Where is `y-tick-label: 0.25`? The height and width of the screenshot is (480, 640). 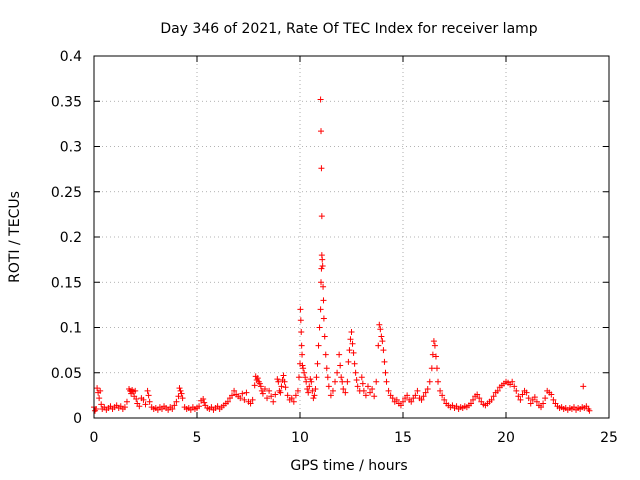 y-tick-label: 0.25 is located at coordinates (66, 193).